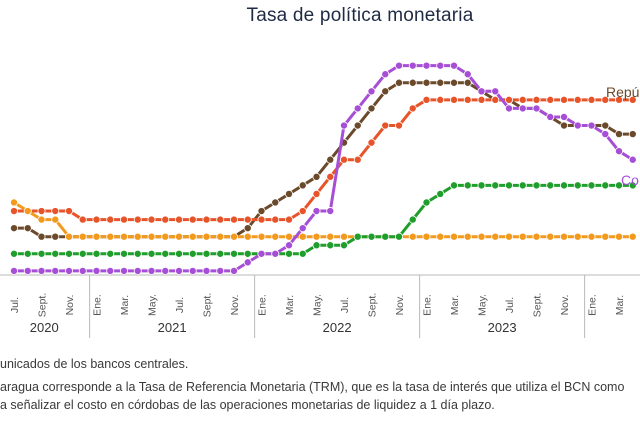 This screenshot has width=640, height=424. Describe the element at coordinates (337, 327) in the screenshot. I see `year-label: 2022` at that location.